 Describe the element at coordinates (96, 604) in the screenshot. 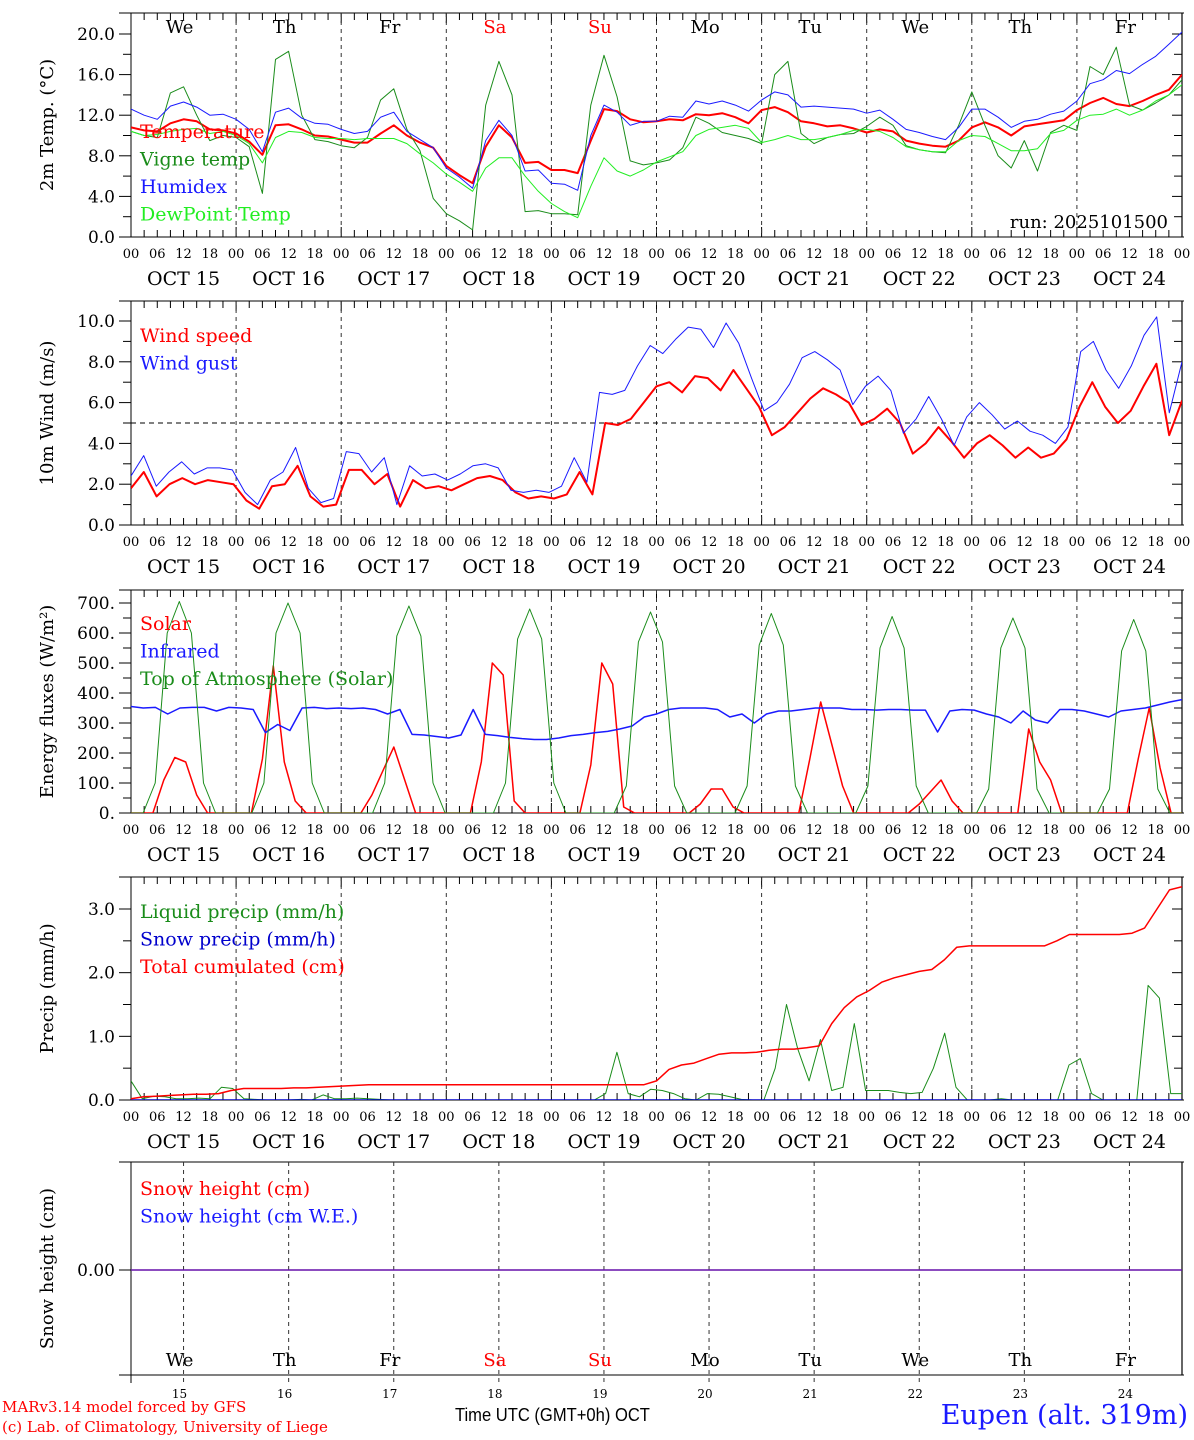

I see `y-tick-label: 700.` at that location.